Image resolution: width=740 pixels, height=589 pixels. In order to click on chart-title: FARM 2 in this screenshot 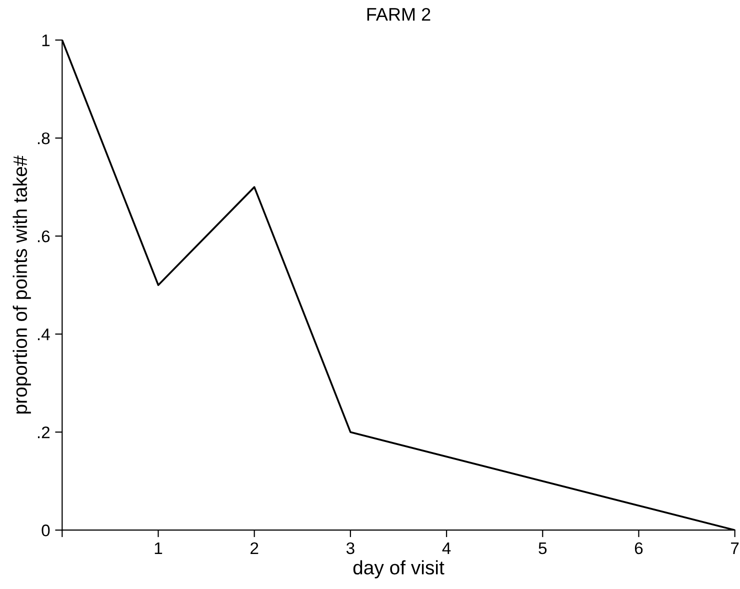, I will do `click(398, 14)`.